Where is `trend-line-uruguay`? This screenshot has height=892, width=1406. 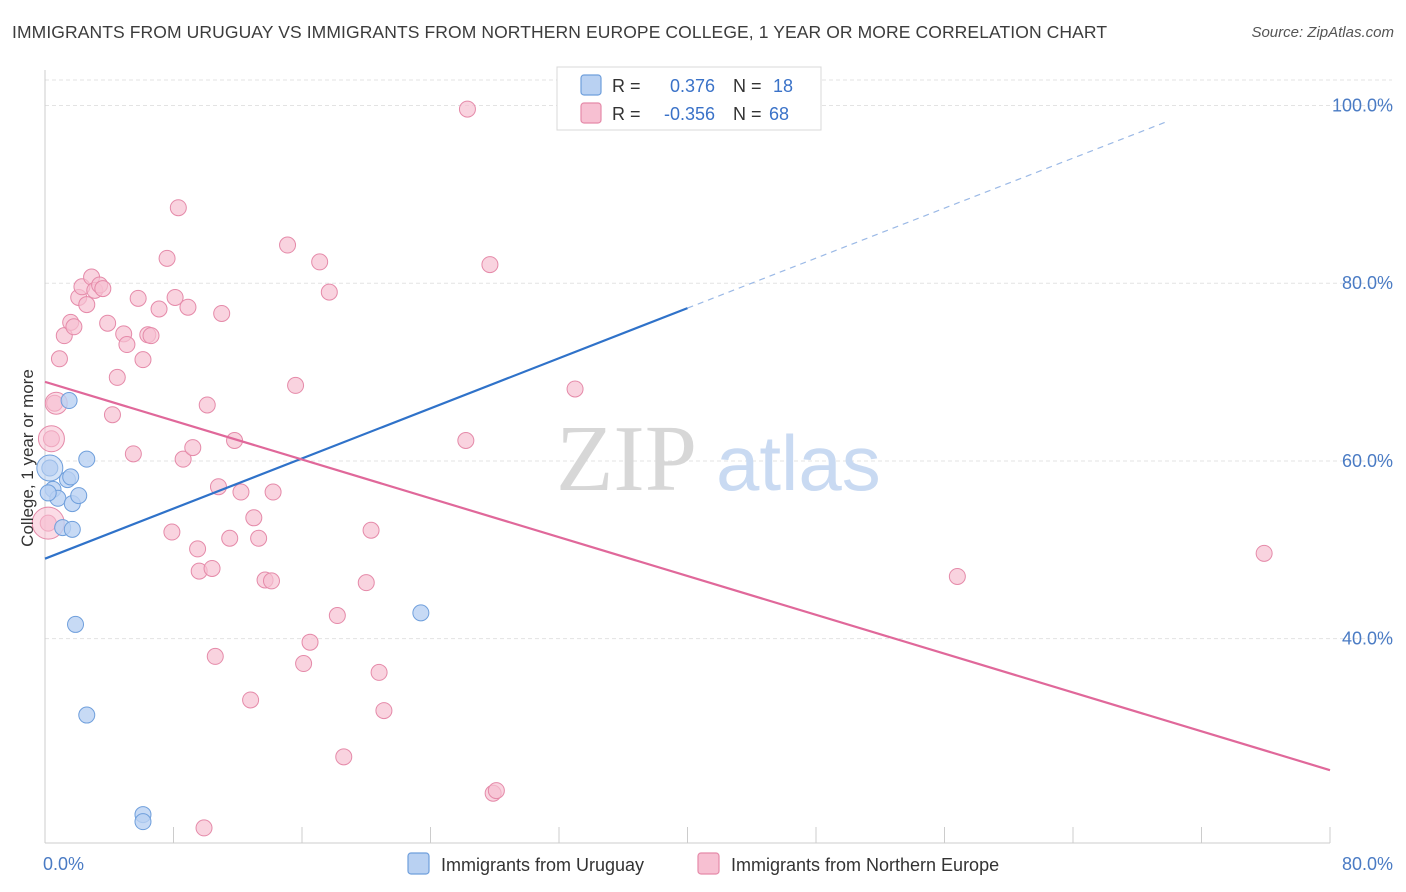 trend-line-uruguay is located at coordinates (366, 433).